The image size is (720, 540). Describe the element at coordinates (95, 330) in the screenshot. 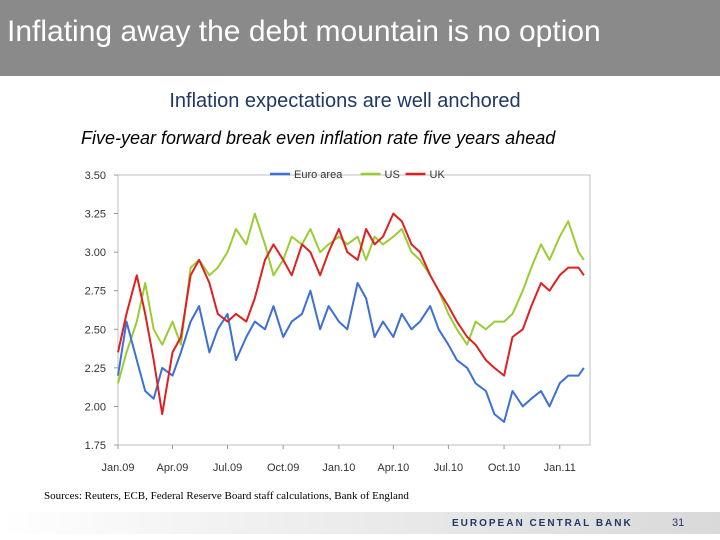

I see `y-tick-label: 2.50` at that location.